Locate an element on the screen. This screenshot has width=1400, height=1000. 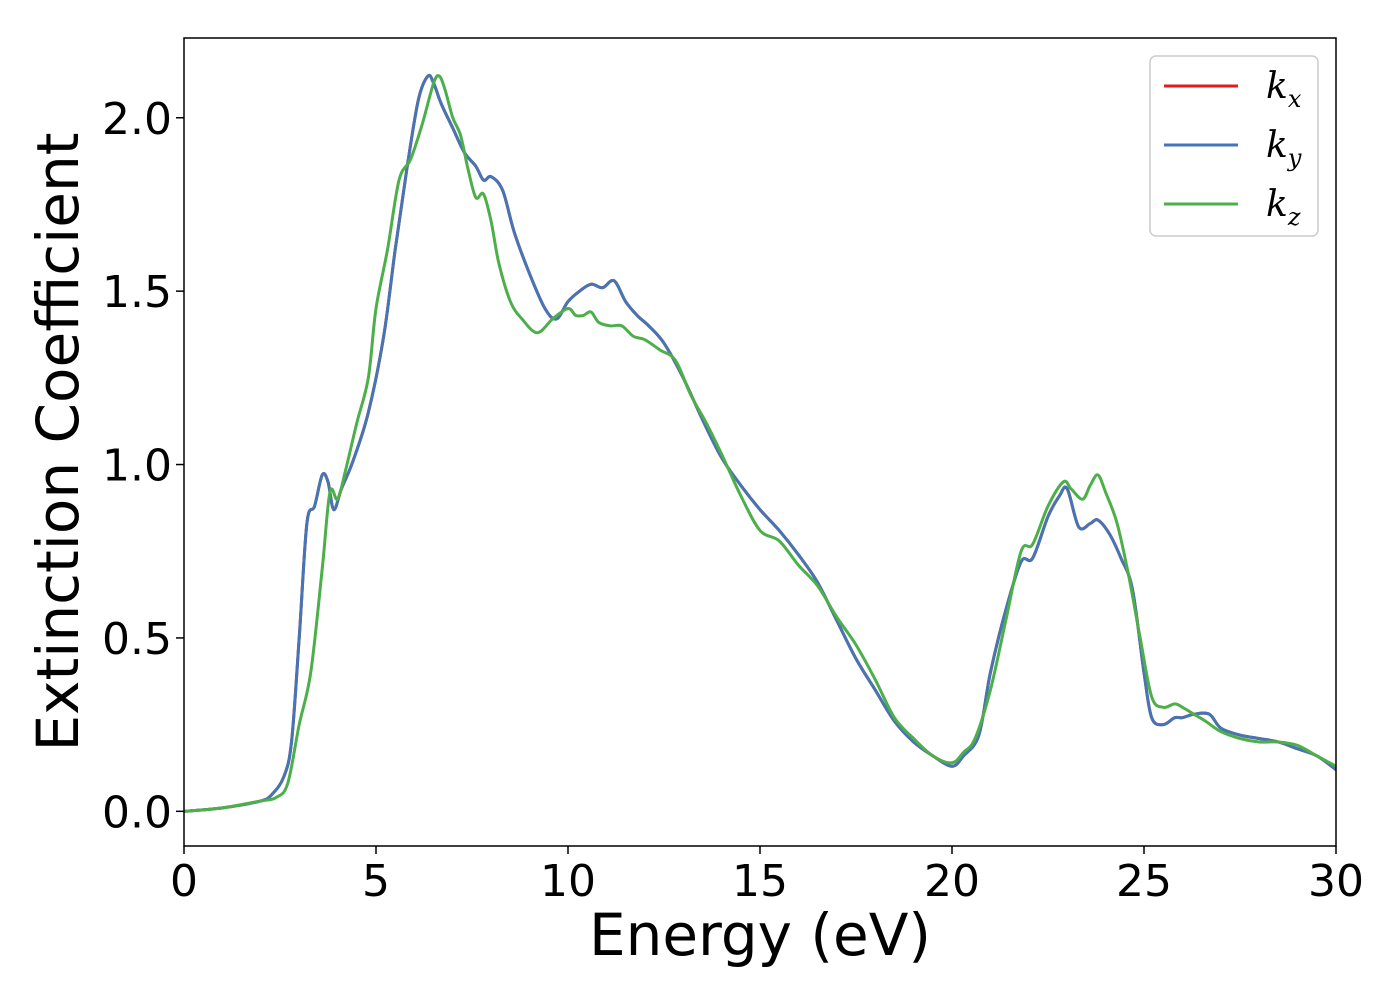
x-tick-label: 5 is located at coordinates (376, 881).